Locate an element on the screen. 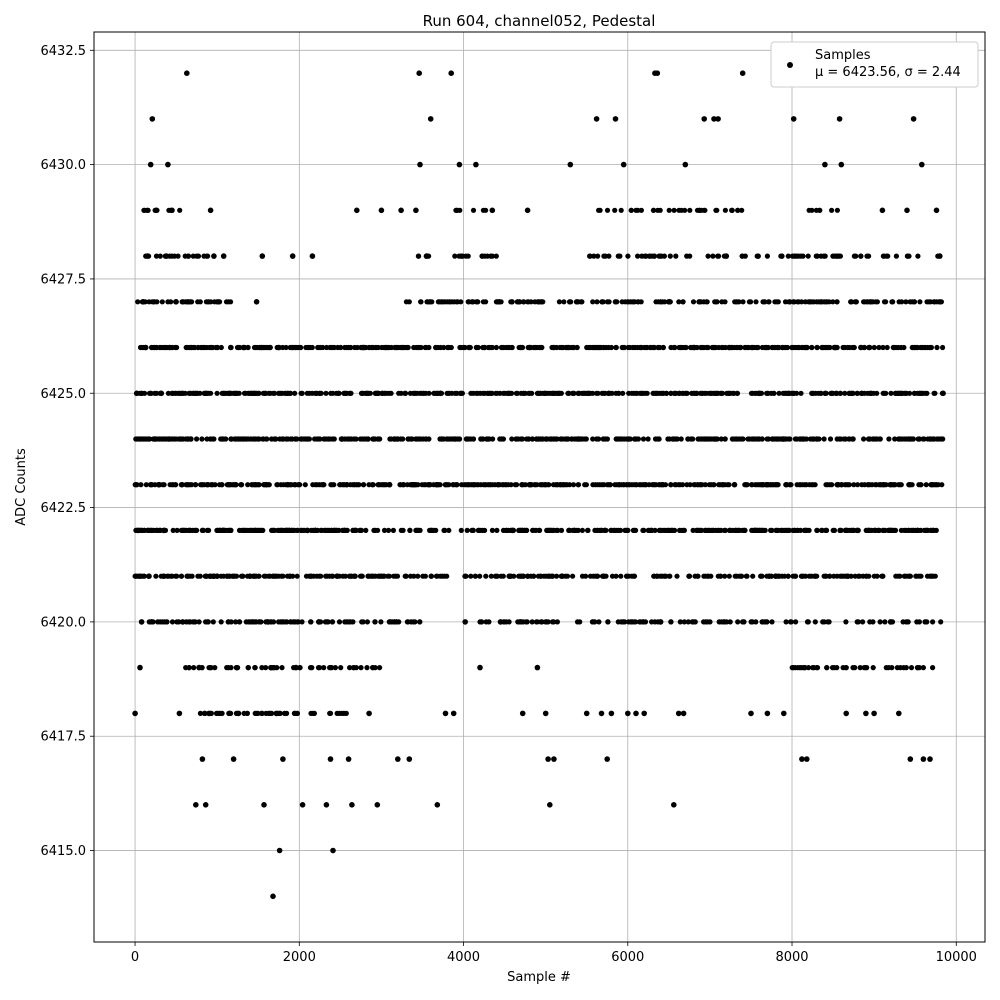 The height and width of the screenshot is (1000, 1000). legend-stats: μ = 6423.56, σ = 2.44 is located at coordinates (888, 72).